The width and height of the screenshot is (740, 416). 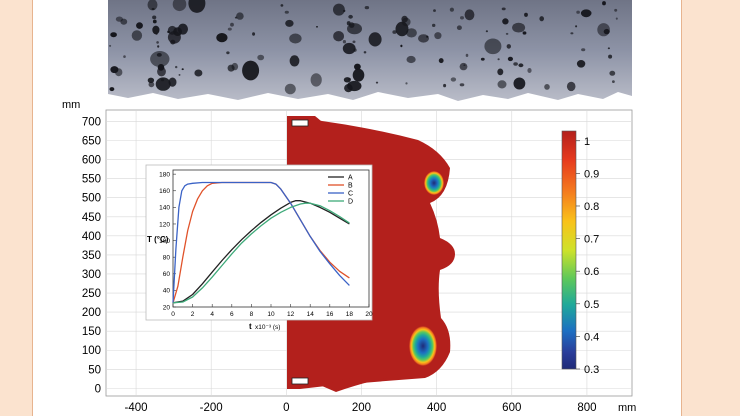 I want to click on y-tick-label: 550, so click(x=91, y=180).